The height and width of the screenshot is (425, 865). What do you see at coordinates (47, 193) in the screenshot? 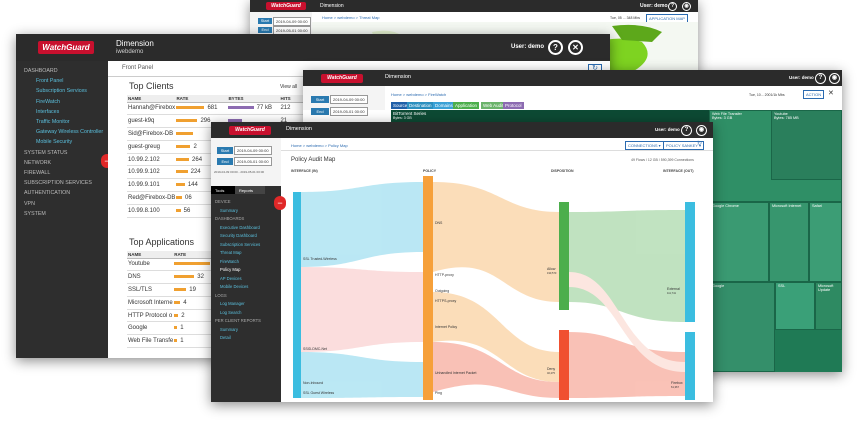
I see `nav-item: AUTHENTICATION` at bounding box center [47, 193].